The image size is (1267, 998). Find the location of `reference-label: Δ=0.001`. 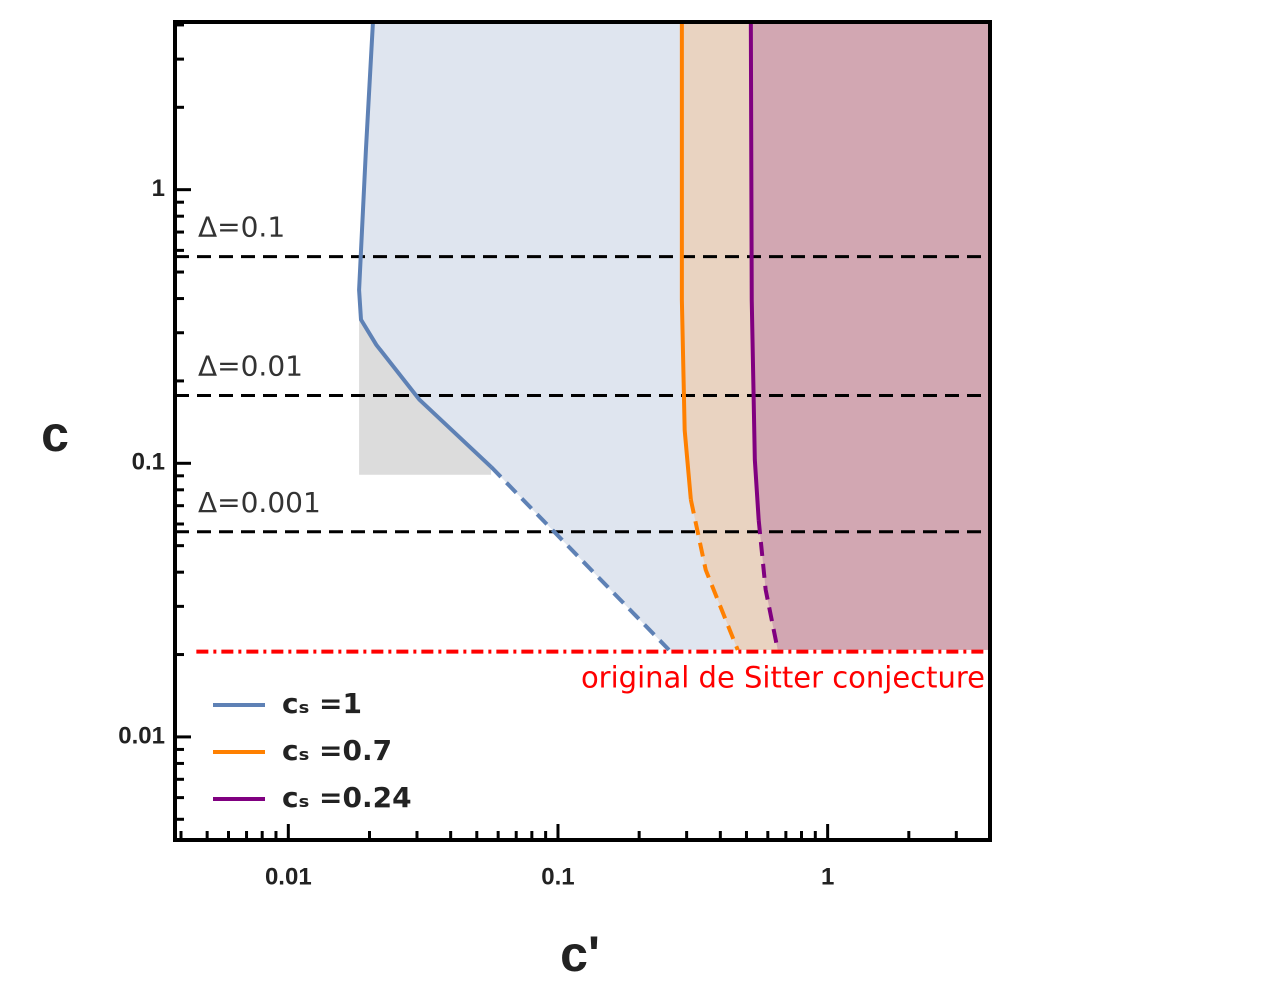

reference-label: Δ=0.001 is located at coordinates (259, 502).